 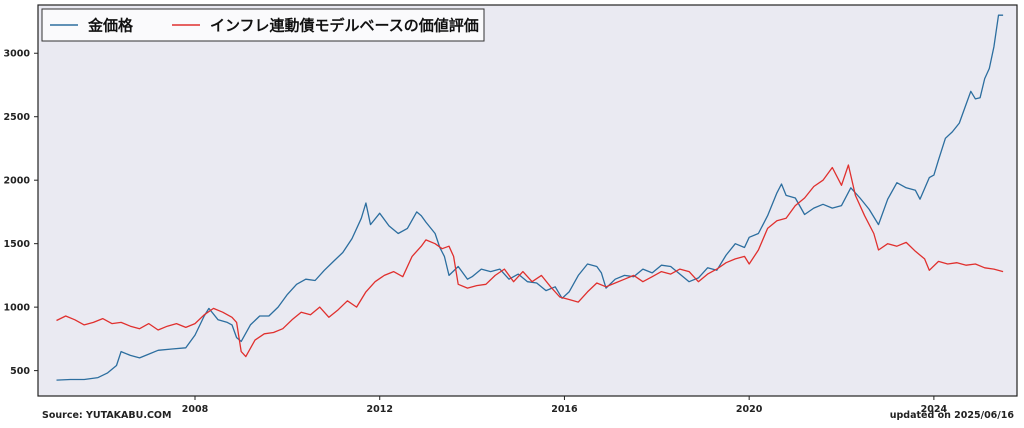 What do you see at coordinates (17, 54) in the screenshot?
I see `y-tick-label: 3000` at bounding box center [17, 54].